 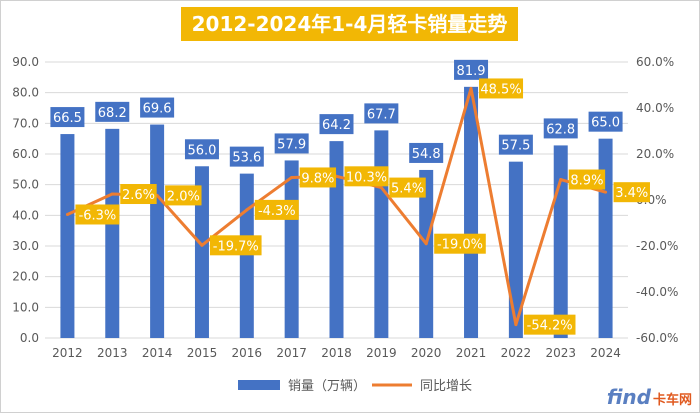 What do you see at coordinates (516, 353) in the screenshot?
I see `x-tick-label: 2022` at bounding box center [516, 353].